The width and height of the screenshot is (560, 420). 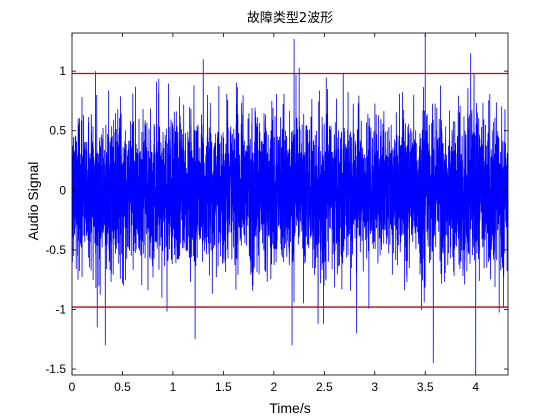 I want to click on x-tick-label: 3, so click(x=374, y=387).